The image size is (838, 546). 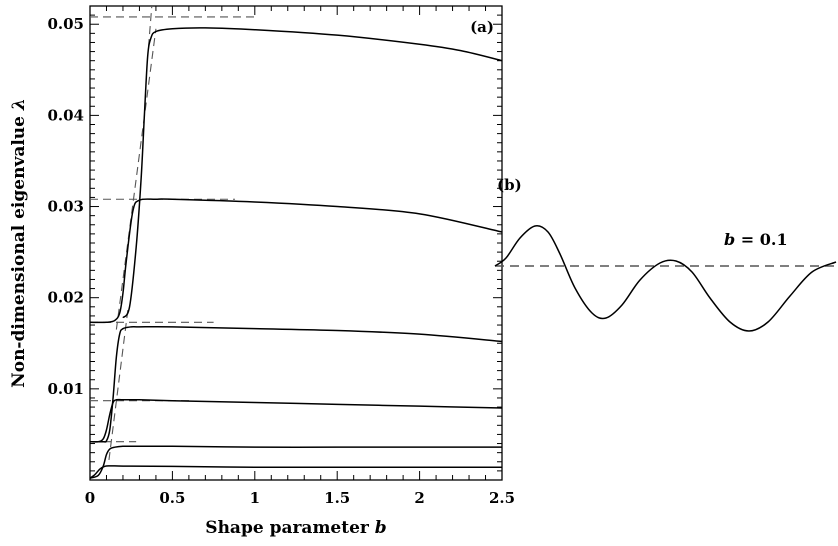 What do you see at coordinates (19, 243) in the screenshot?
I see `y-axis-title: Non-dimensional eigenvalue λ` at bounding box center [19, 243].